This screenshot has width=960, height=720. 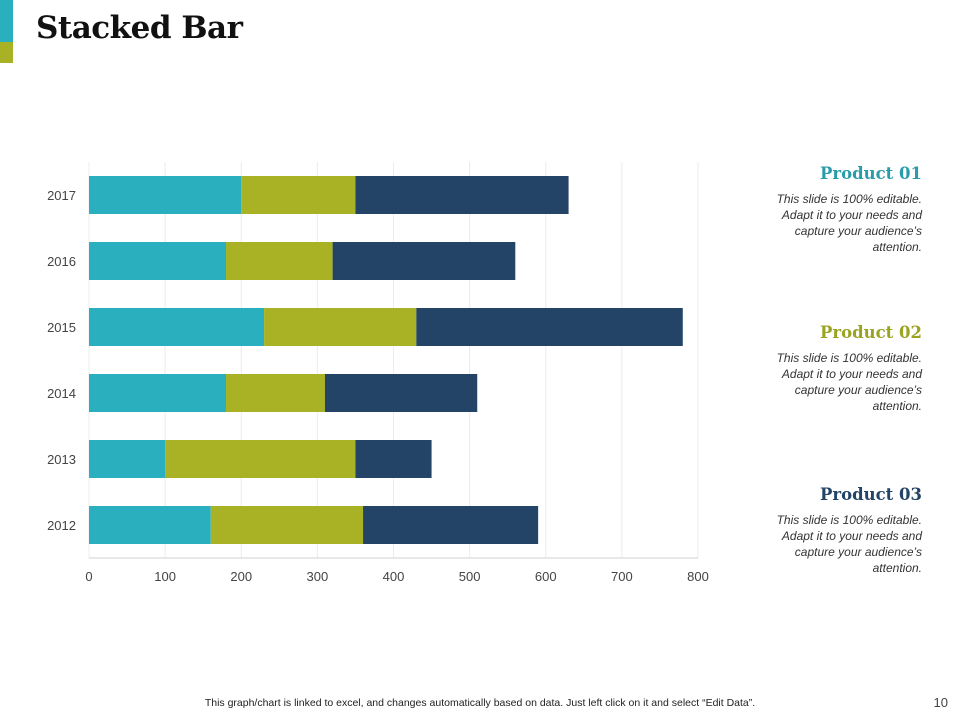 I want to click on y-tick-label-2015: 2015, so click(x=61, y=327).